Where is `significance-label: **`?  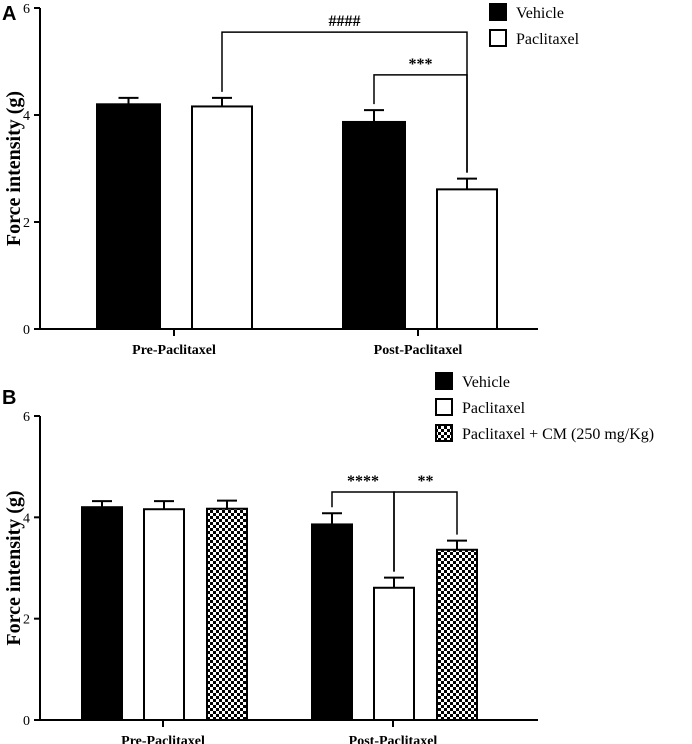 significance-label: ** is located at coordinates (426, 481).